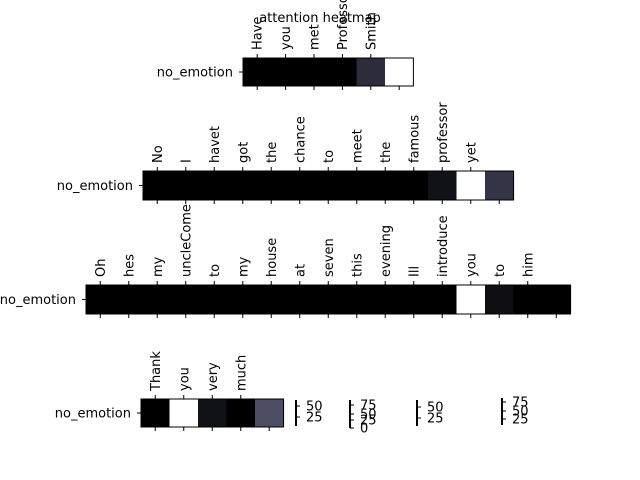 This screenshot has width=640, height=480. What do you see at coordinates (371, 31) in the screenshot?
I see `x-tick-label: Smith` at bounding box center [371, 31].